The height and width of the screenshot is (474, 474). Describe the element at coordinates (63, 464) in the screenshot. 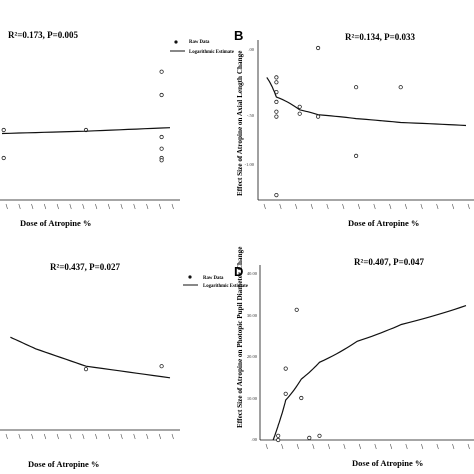

I see `panel-c-xlabel: Dose of Atropine %` at that location.